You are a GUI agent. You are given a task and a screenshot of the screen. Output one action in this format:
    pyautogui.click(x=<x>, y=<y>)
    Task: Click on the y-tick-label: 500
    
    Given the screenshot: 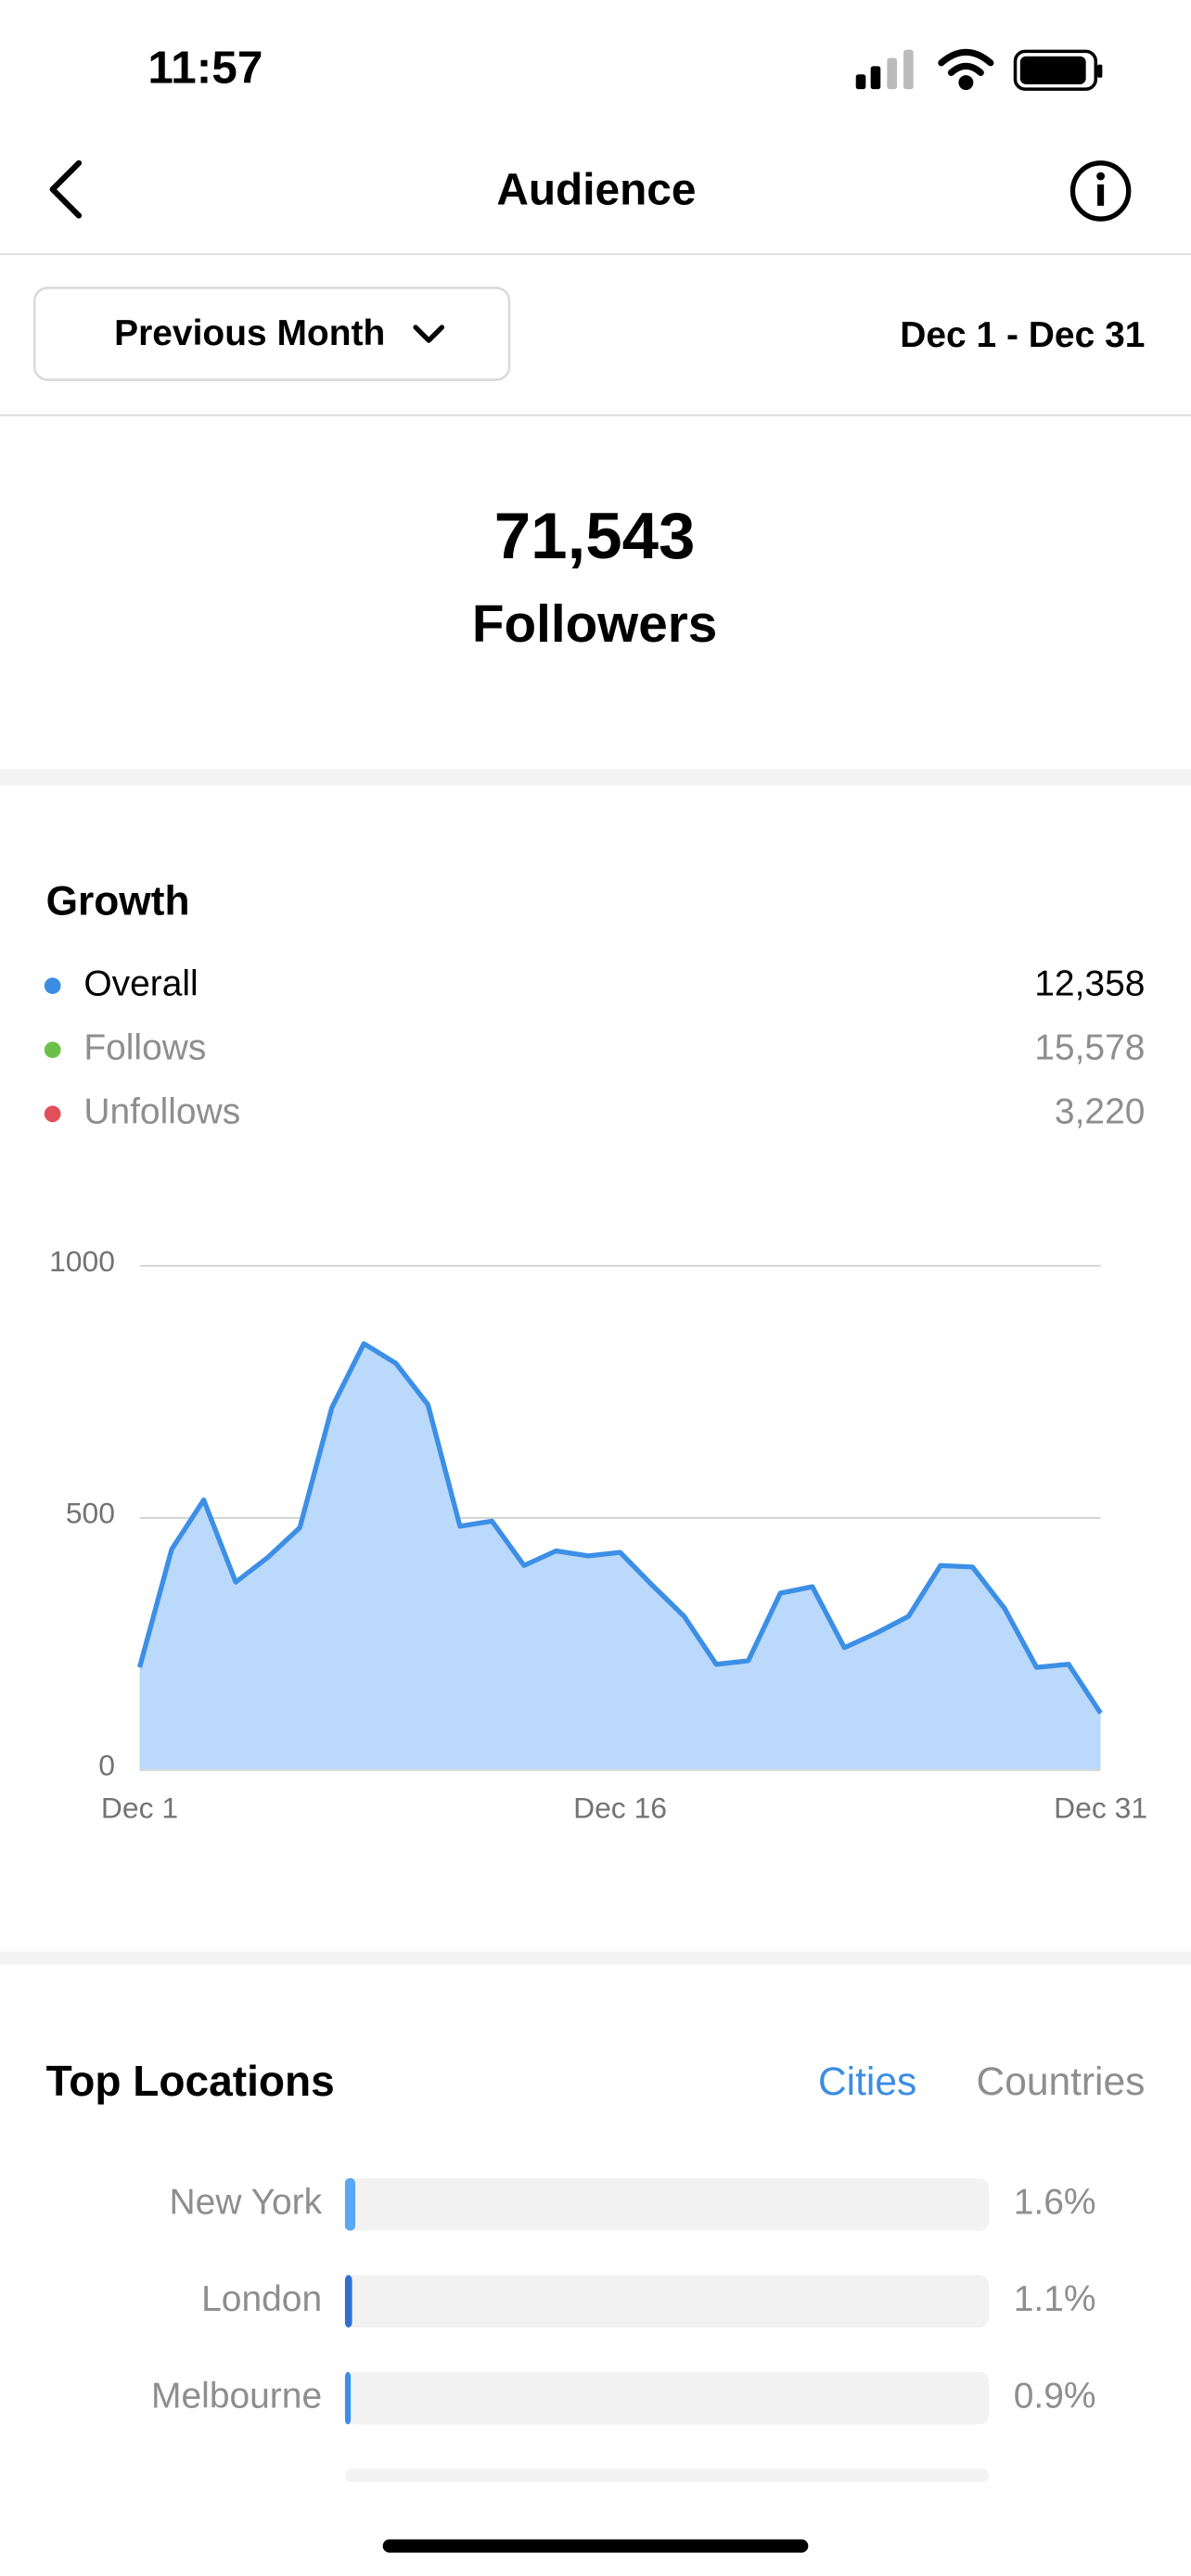 What is the action you would take?
    pyautogui.click(x=90, y=1513)
    